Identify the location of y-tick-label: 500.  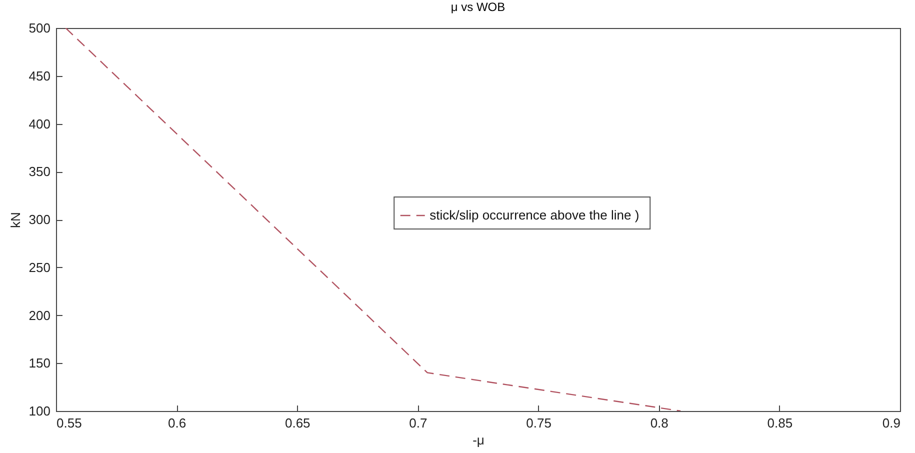
(39, 28).